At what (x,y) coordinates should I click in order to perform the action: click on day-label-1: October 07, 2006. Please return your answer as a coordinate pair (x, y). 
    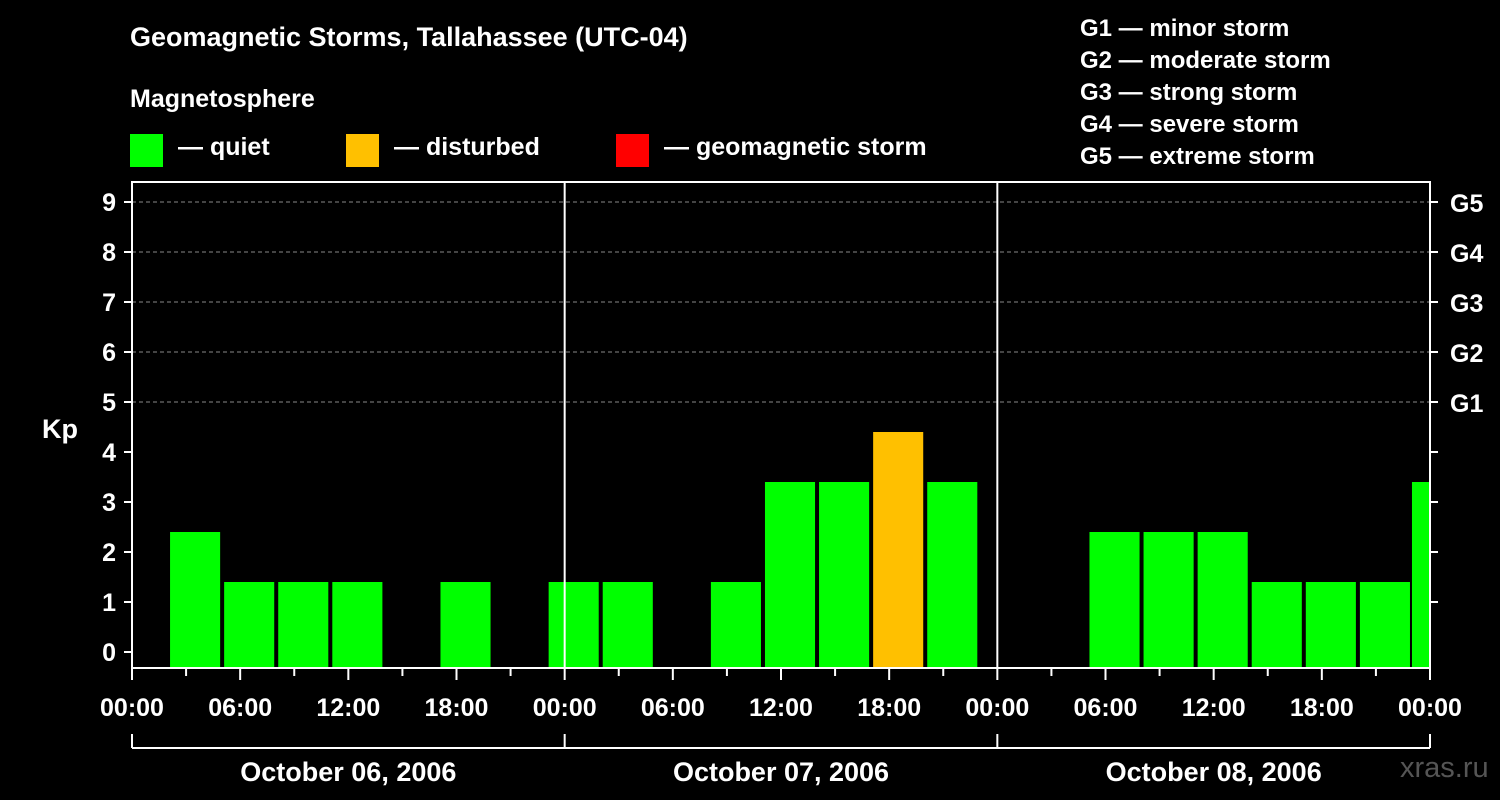
    Looking at the image, I should click on (781, 772).